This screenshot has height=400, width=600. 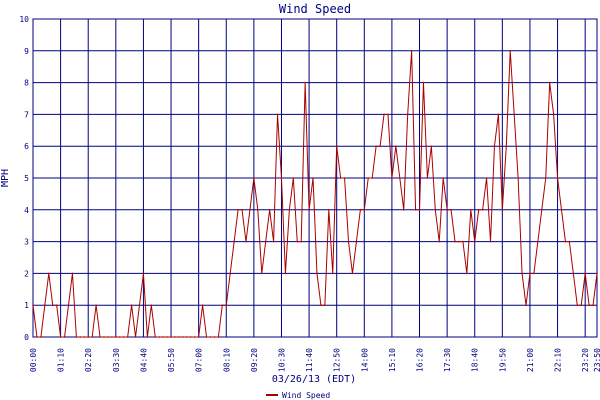 I want to click on x-tick-label: 22:10, so click(x=558, y=360).